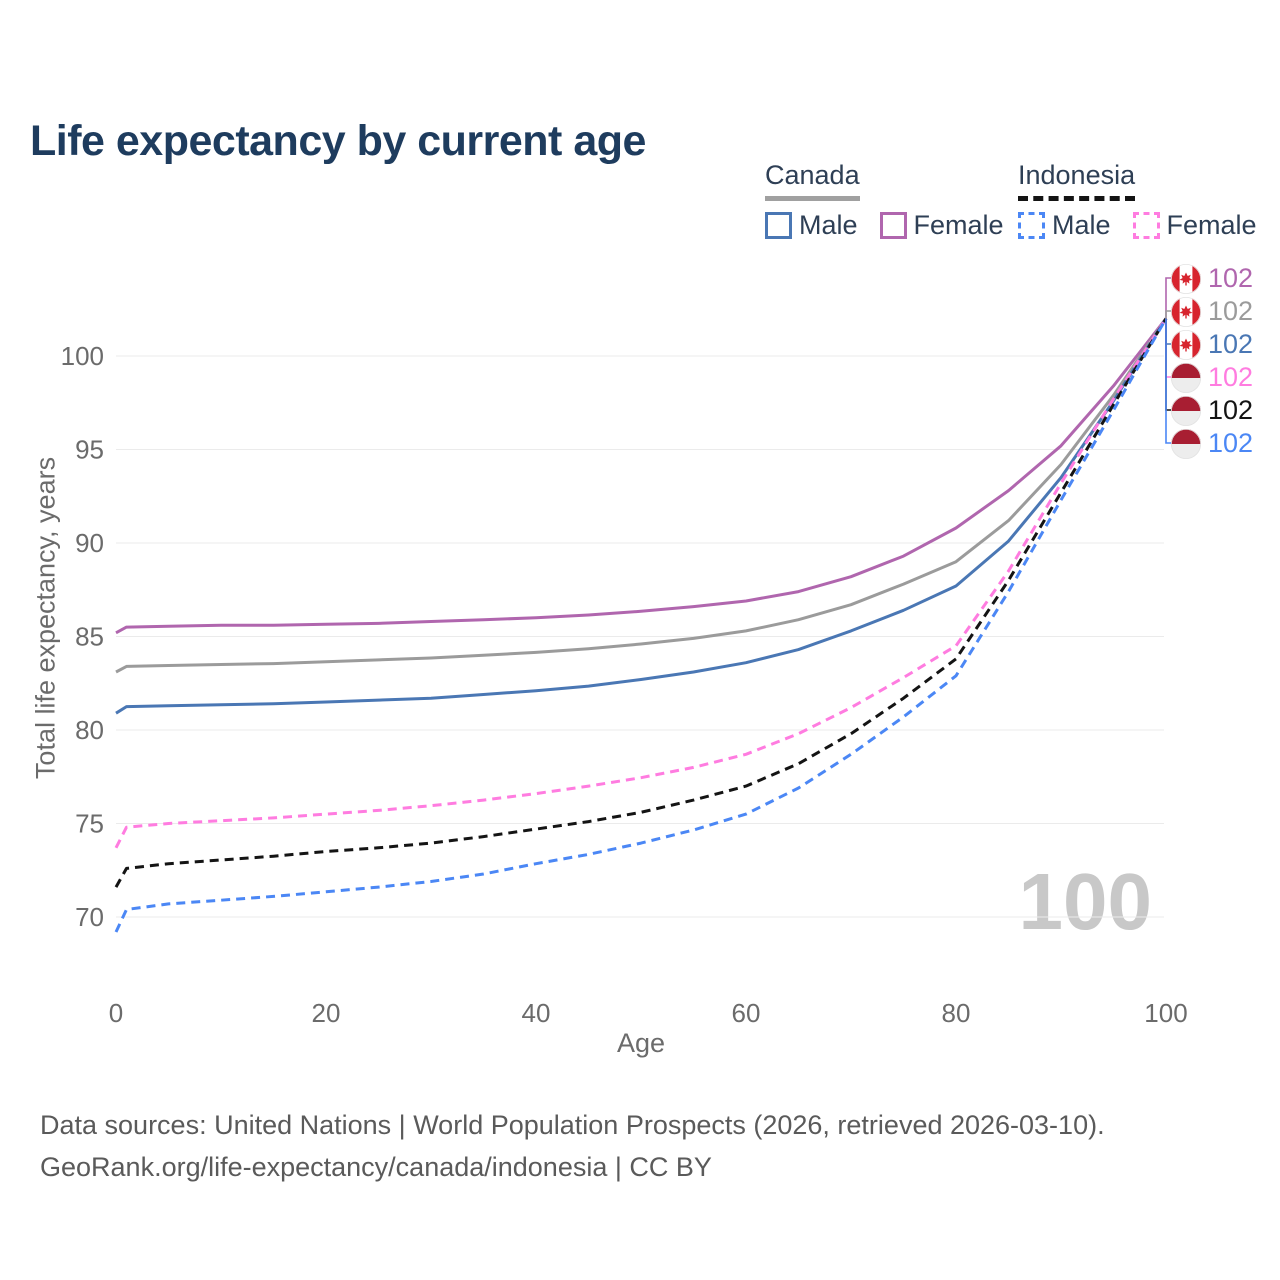  Describe the element at coordinates (746, 1013) in the screenshot. I see `x-tick-label: 60` at that location.